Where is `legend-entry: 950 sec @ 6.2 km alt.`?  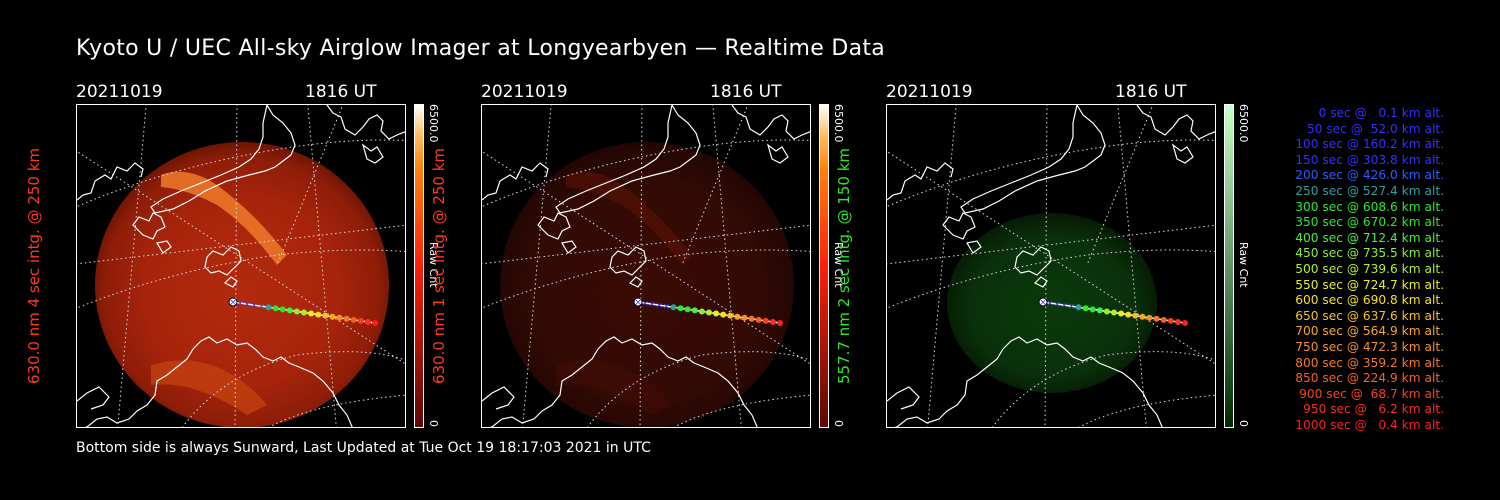
legend-entry: 950 sec @ 6.2 km alt. is located at coordinates (1373, 409).